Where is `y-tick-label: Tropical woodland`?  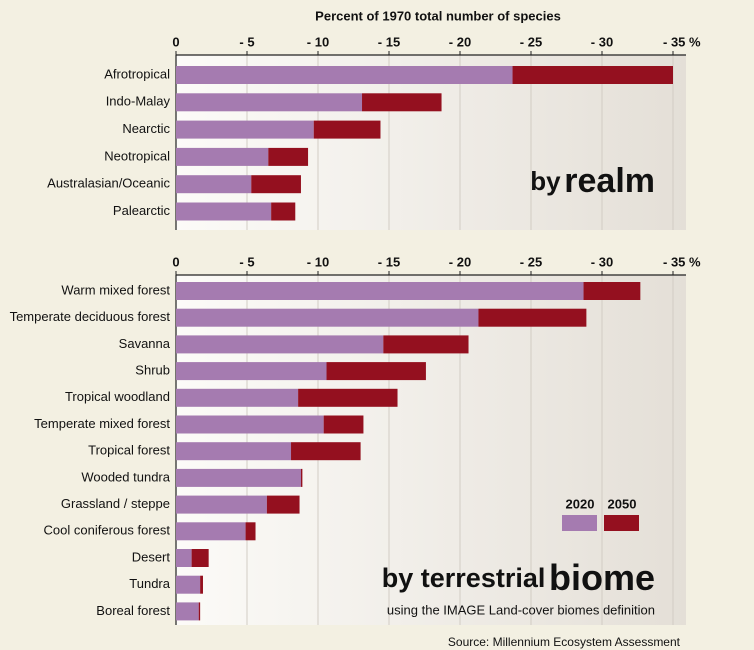
y-tick-label: Tropical woodland is located at coordinates (117, 396).